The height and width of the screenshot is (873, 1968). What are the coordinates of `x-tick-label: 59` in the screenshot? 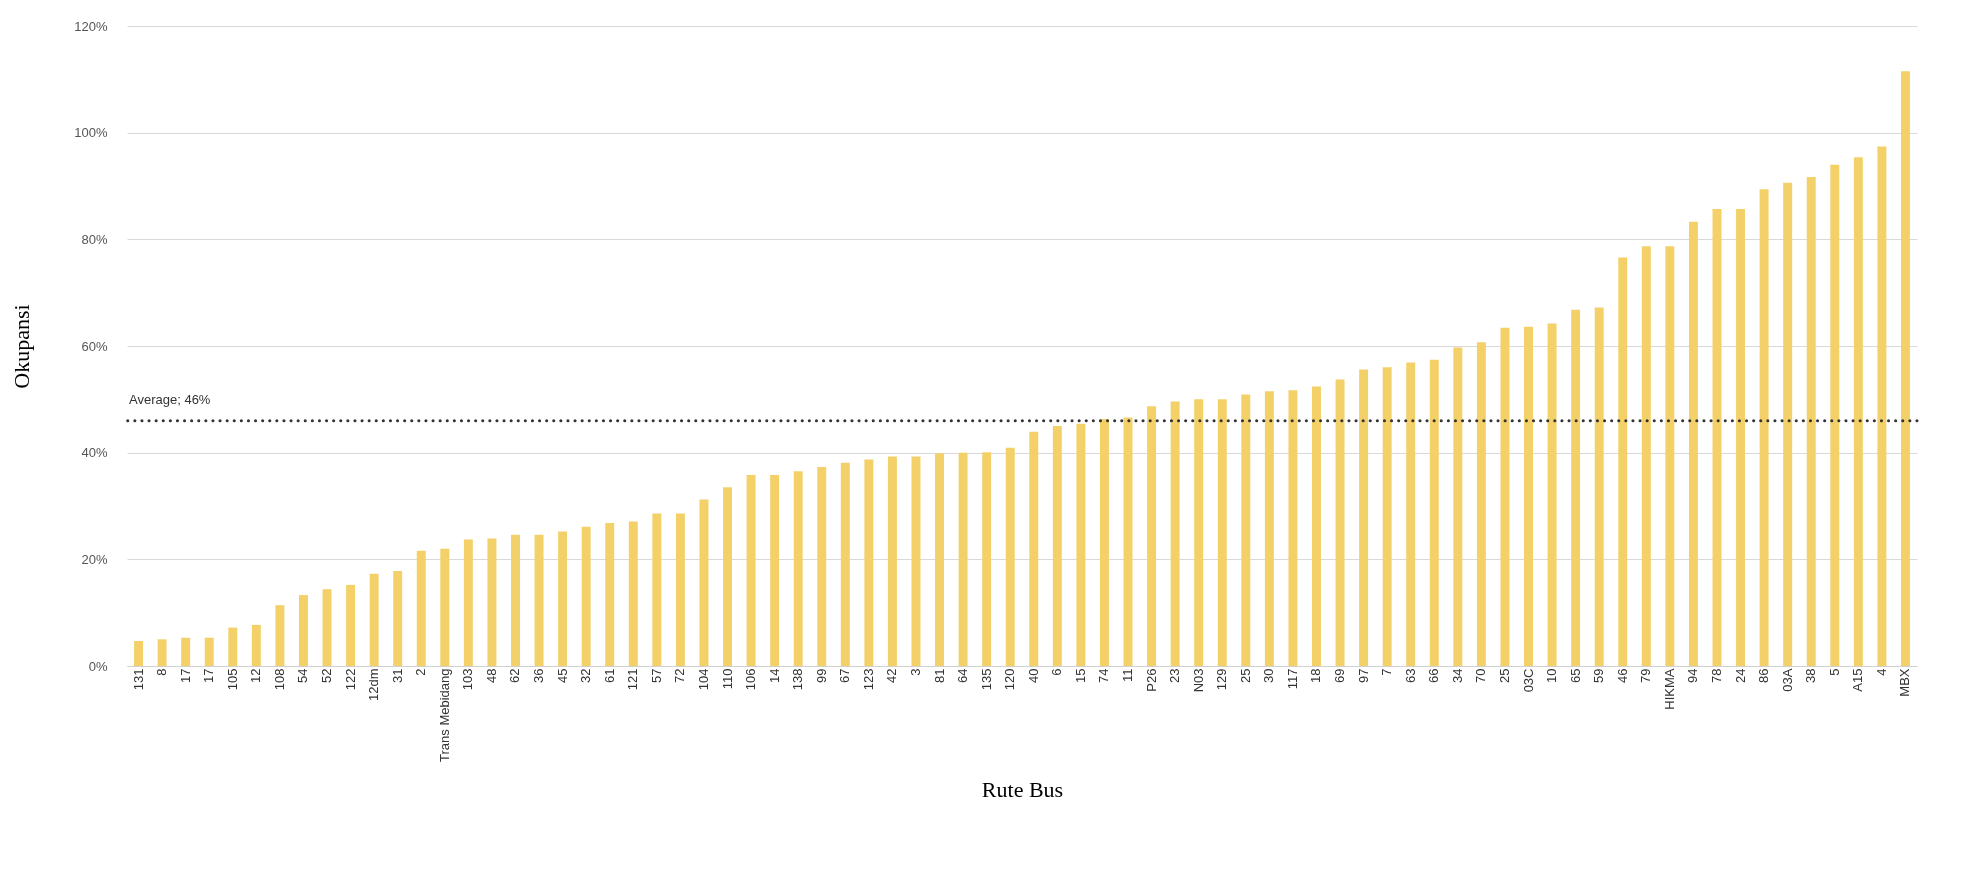 It's located at (1599, 675).